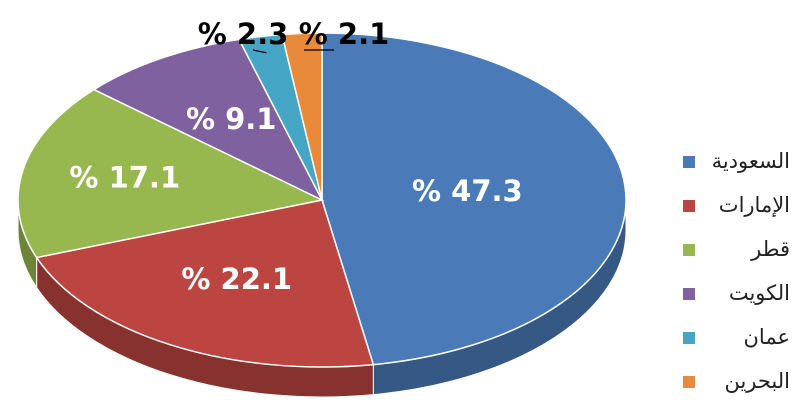  I want to click on legend-item-label: الإمارات, so click(754, 205).